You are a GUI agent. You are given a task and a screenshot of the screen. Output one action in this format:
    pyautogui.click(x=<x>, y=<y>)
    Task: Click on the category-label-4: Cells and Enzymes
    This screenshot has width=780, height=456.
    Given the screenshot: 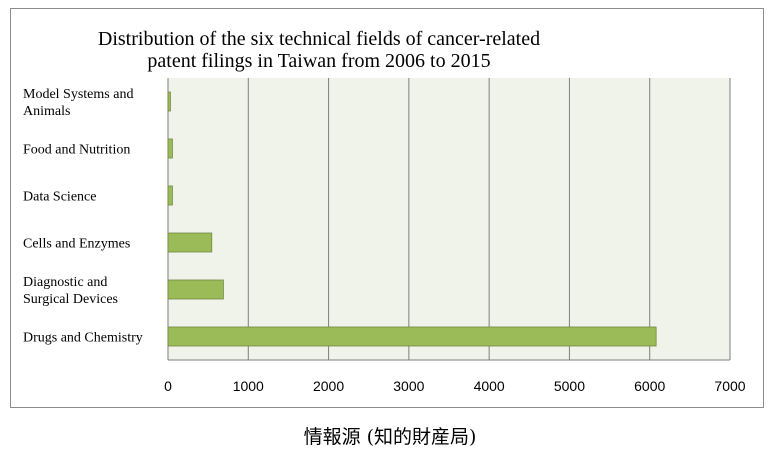 What is the action you would take?
    pyautogui.click(x=76, y=244)
    